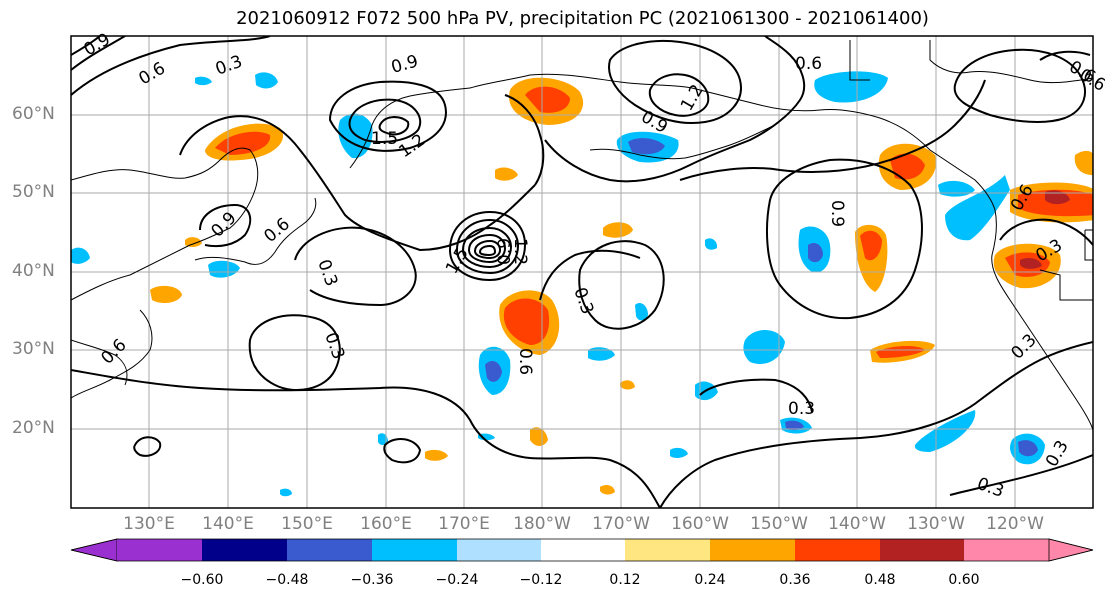 Image resolution: width=1105 pixels, height=601 pixels. I want to click on lat-label-40n: 40°N, so click(33, 271).